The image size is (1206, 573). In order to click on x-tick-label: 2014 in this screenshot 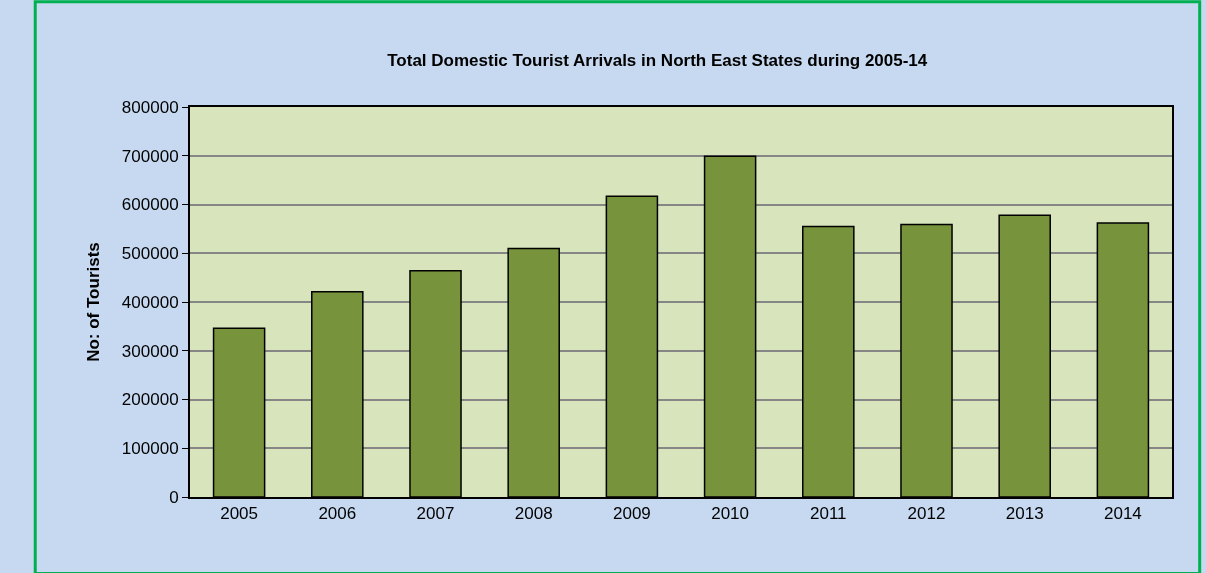, I will do `click(1122, 514)`.